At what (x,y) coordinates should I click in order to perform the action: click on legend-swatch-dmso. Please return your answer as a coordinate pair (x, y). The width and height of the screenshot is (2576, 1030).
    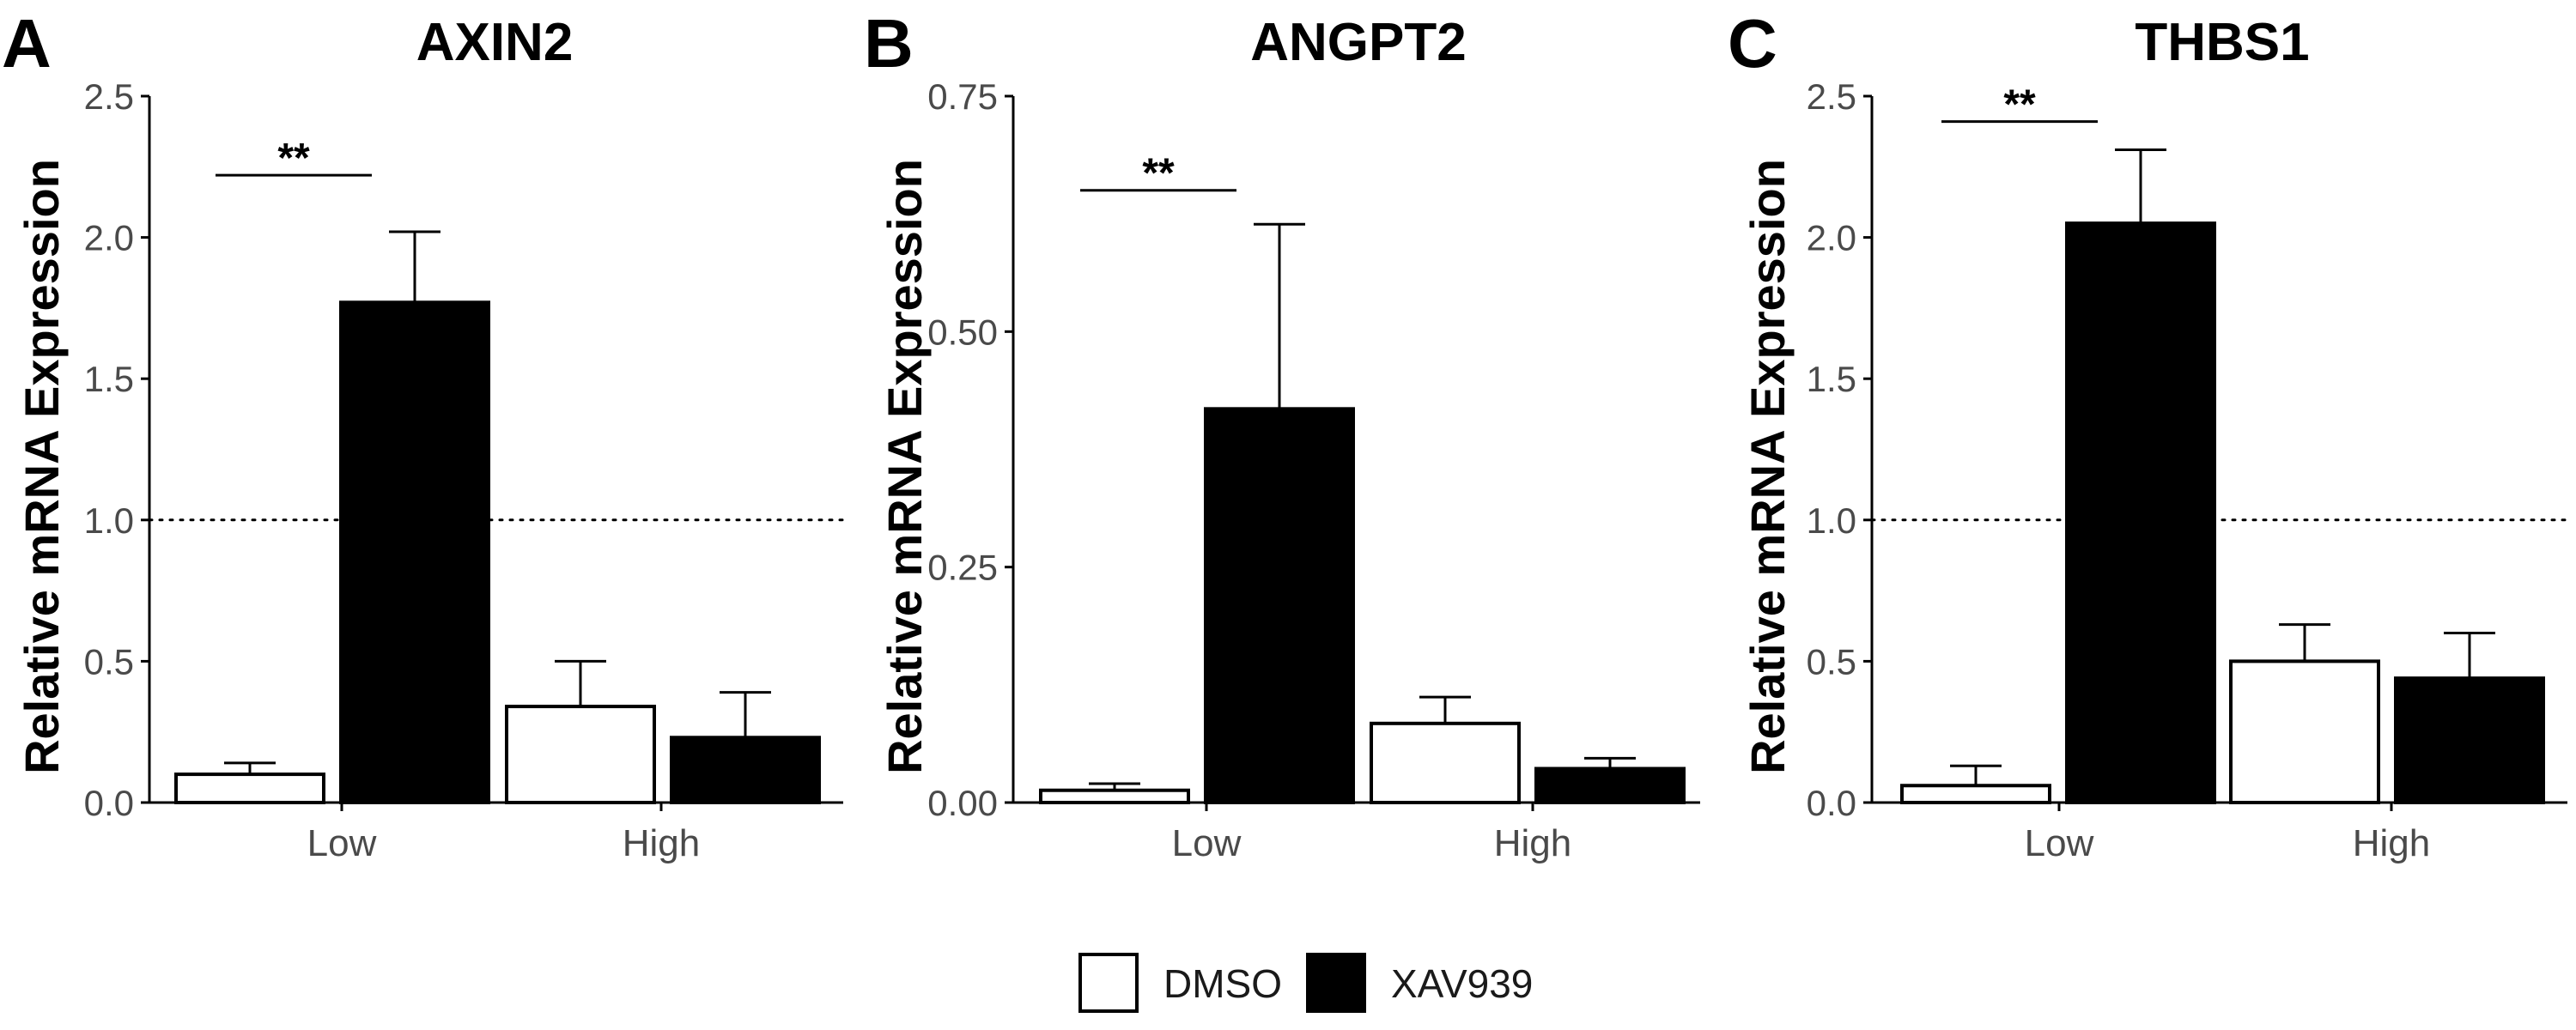
    Looking at the image, I should click on (1108, 983).